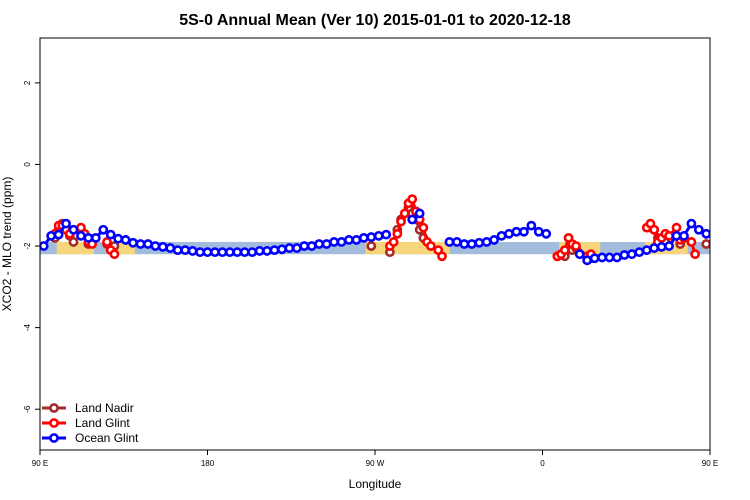 This screenshot has width=750, height=500. Describe the element at coordinates (27, 246) in the screenshot. I see `y-tick-label: -2` at that location.